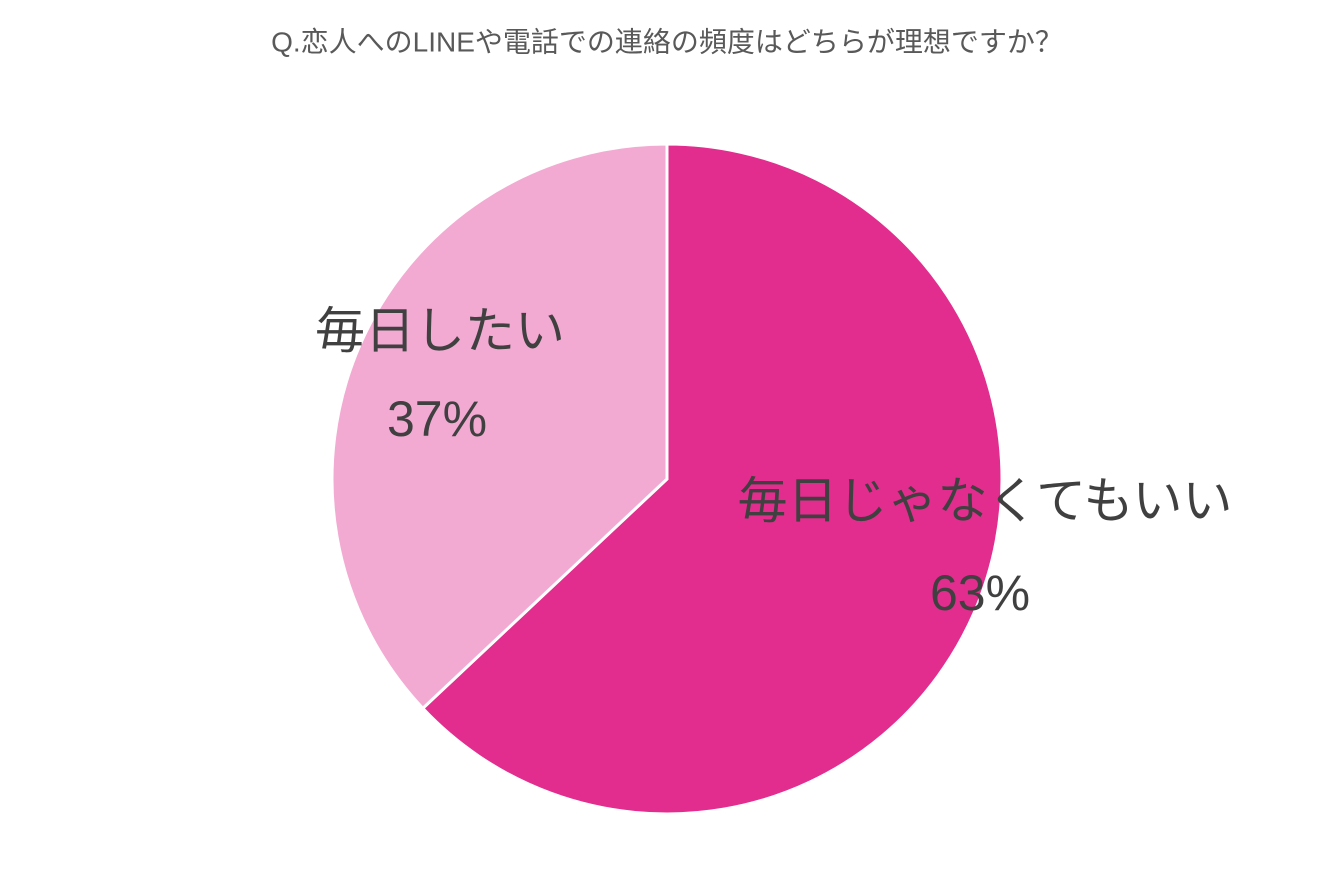  What do you see at coordinates (440, 331) in the screenshot?
I see `slice-label: 毎日したい` at bounding box center [440, 331].